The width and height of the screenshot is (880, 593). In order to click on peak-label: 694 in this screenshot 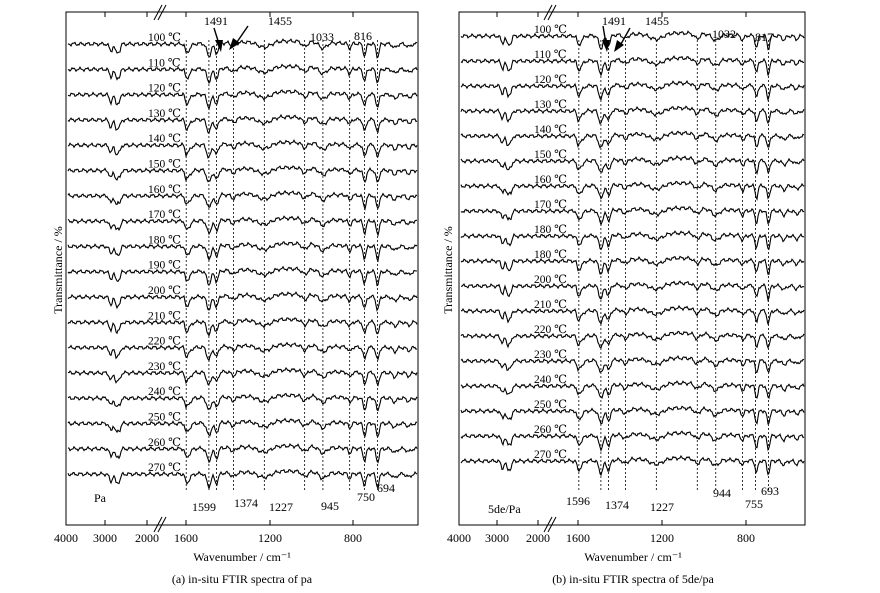, I will do `click(386, 488)`.